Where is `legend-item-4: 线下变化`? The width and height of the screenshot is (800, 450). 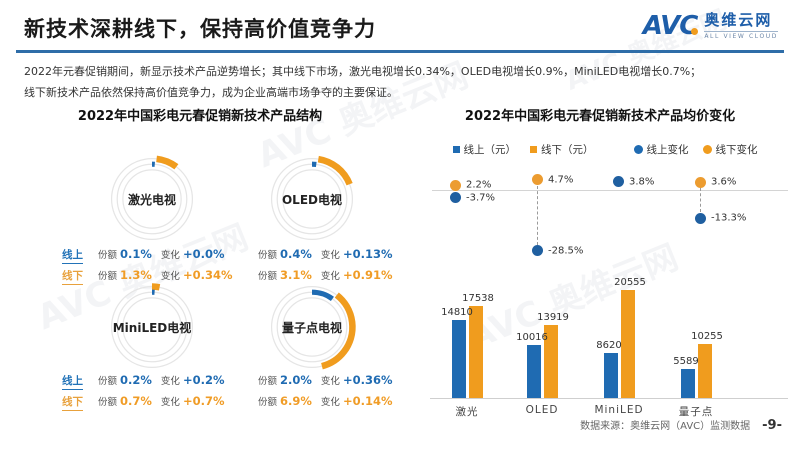 legend-item-4: 线下变化 is located at coordinates (730, 149).